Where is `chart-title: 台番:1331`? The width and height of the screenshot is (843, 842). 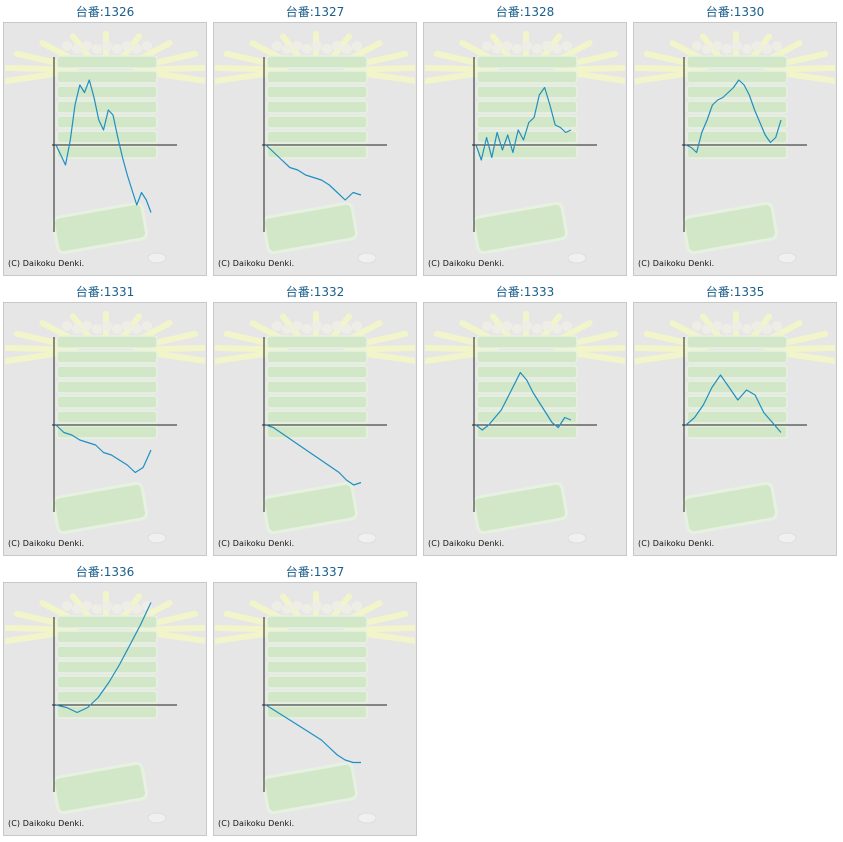
chart-title: 台番:1331 is located at coordinates (105, 292).